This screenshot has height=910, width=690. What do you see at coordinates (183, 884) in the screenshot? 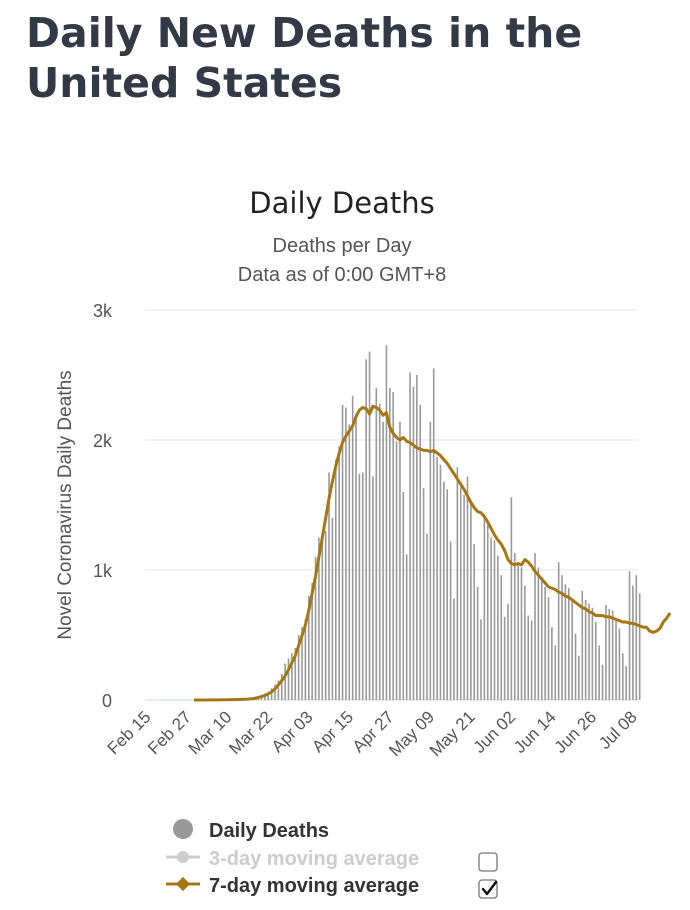
I see `legend-symbol-diamond` at bounding box center [183, 884].